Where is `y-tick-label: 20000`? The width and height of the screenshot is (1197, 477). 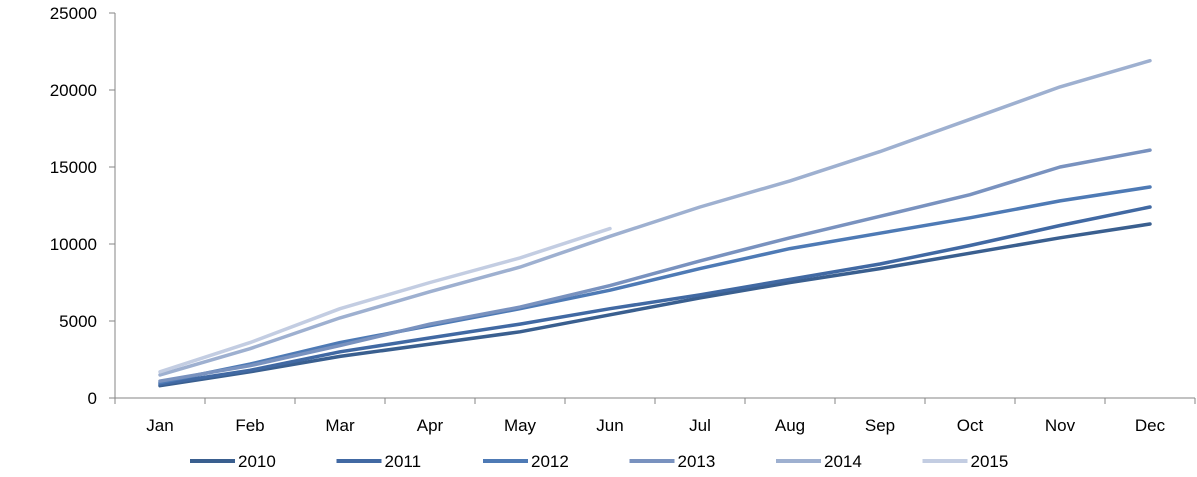
y-tick-label: 20000 is located at coordinates (73, 90).